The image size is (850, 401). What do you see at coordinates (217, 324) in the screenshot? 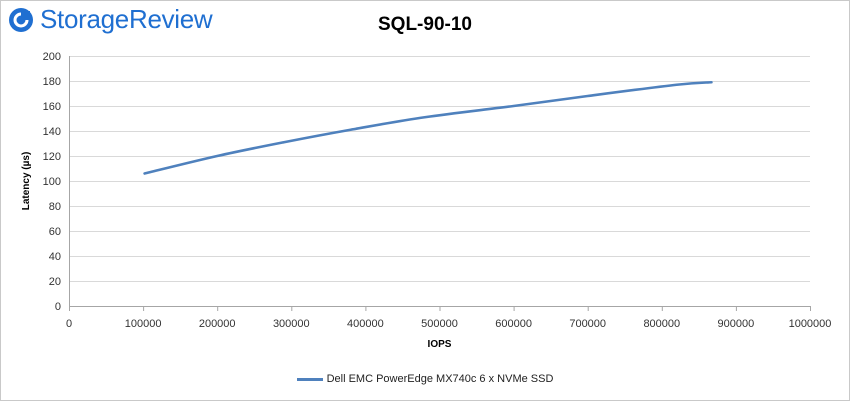
I see `x-tick-label: 200000` at bounding box center [217, 324].